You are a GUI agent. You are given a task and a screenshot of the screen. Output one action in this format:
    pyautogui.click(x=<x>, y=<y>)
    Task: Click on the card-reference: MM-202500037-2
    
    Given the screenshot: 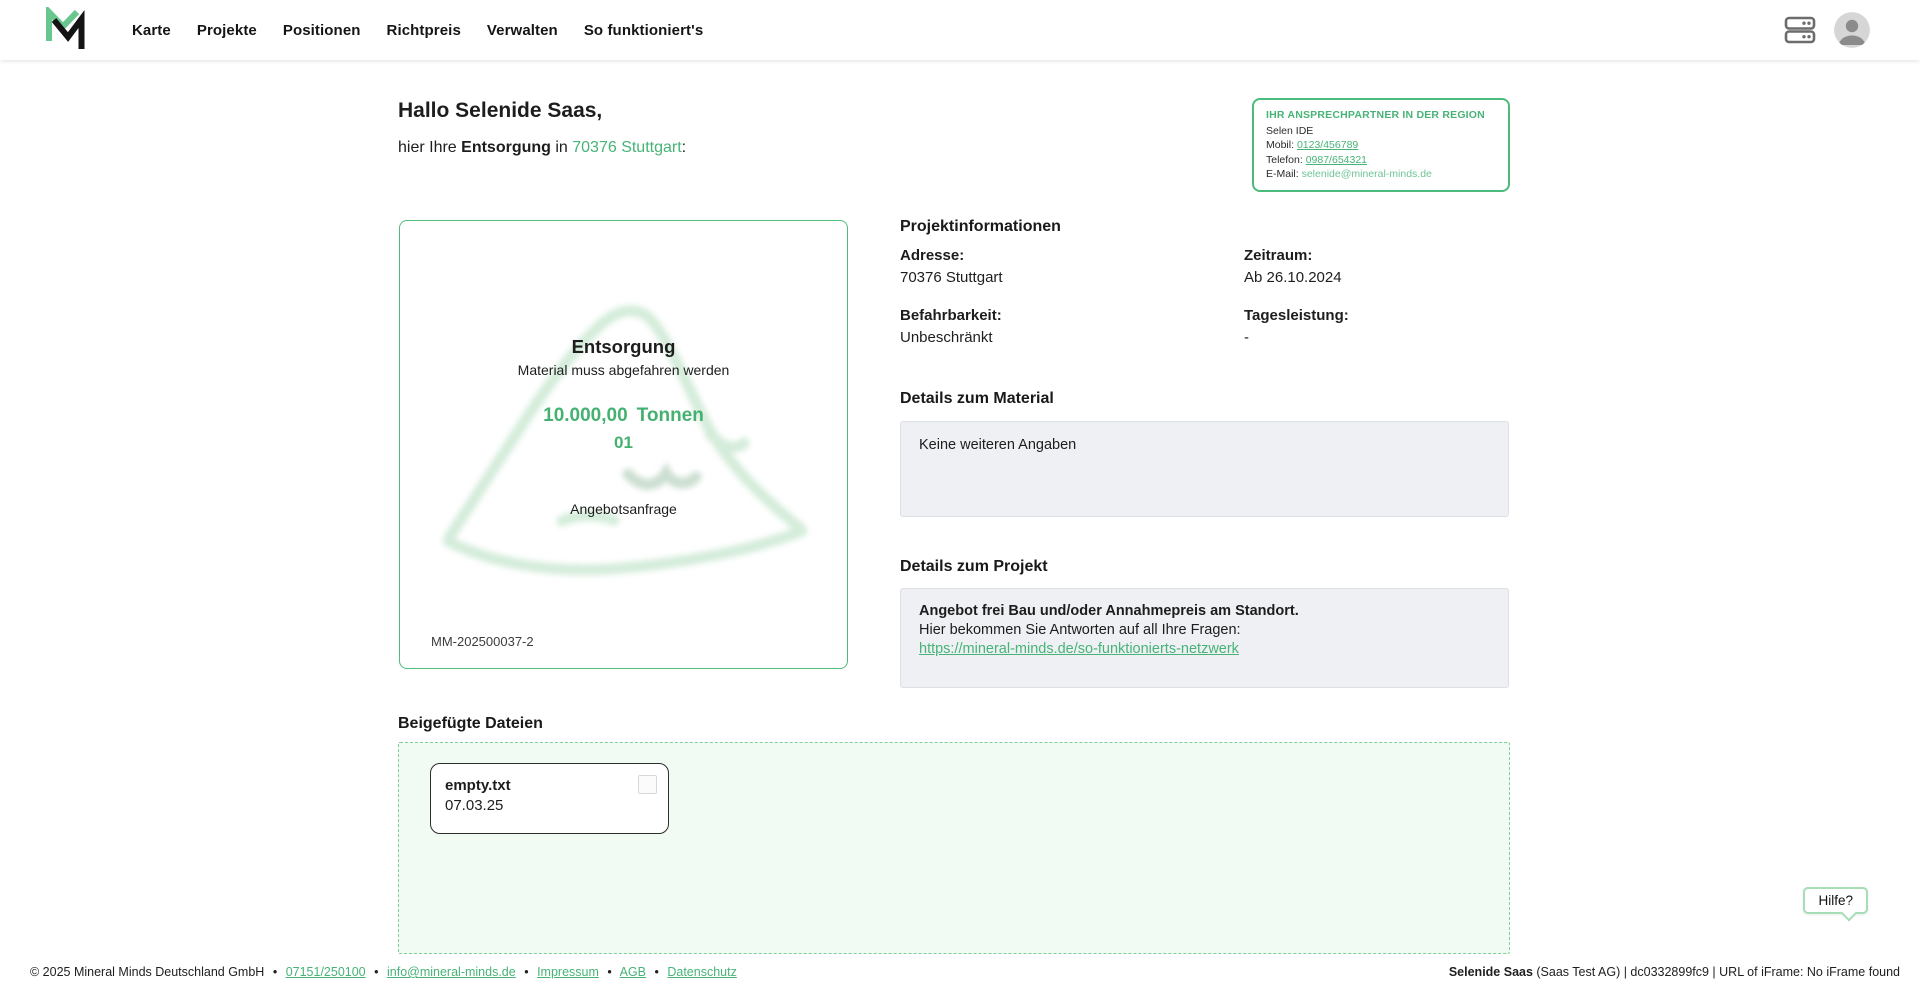 What is the action you would take?
    pyautogui.click(x=482, y=641)
    